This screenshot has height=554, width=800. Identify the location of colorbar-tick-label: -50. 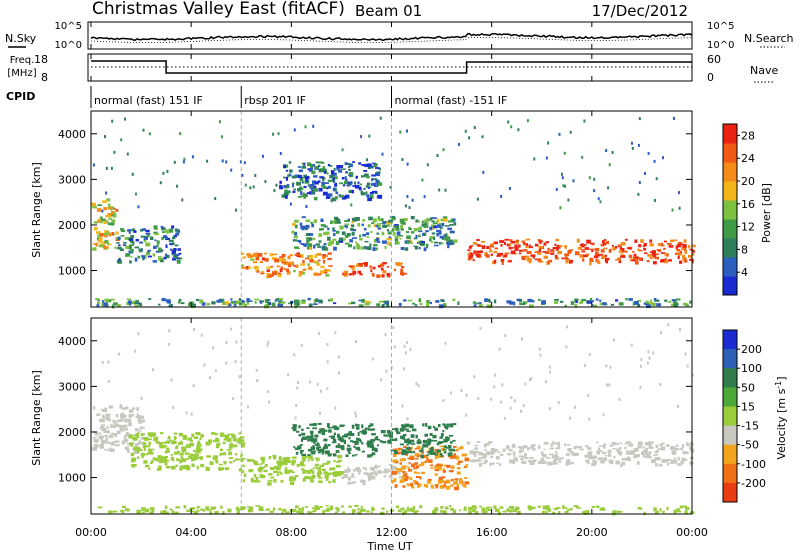
(750, 445).